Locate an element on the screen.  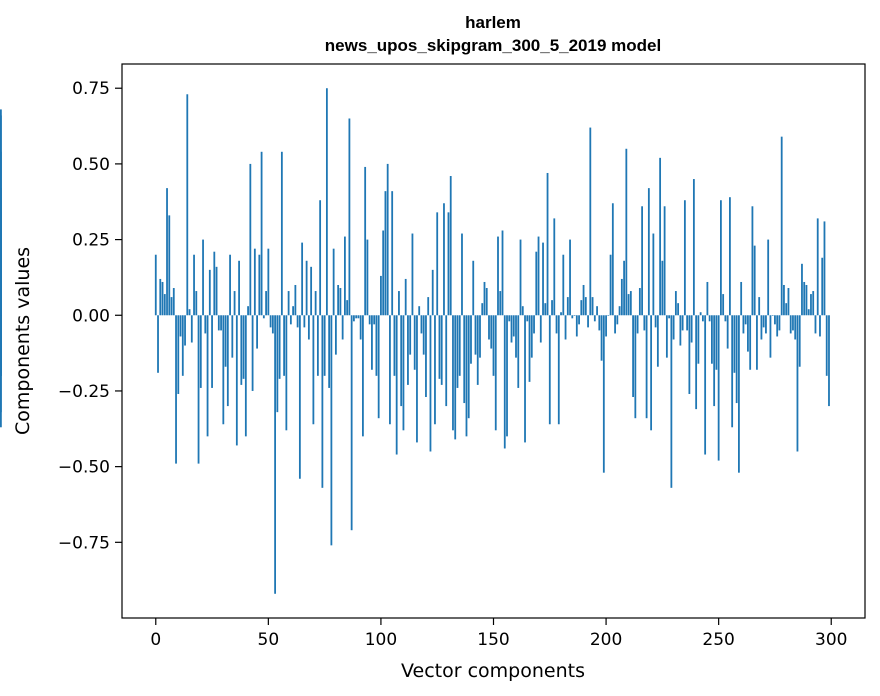
y-tick-label: −0.75 is located at coordinates (84, 543).